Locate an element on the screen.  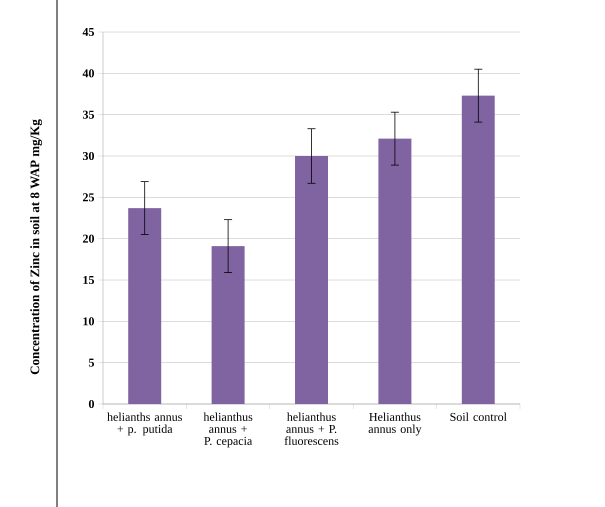
y-tick-label: 5 is located at coordinates (91, 362).